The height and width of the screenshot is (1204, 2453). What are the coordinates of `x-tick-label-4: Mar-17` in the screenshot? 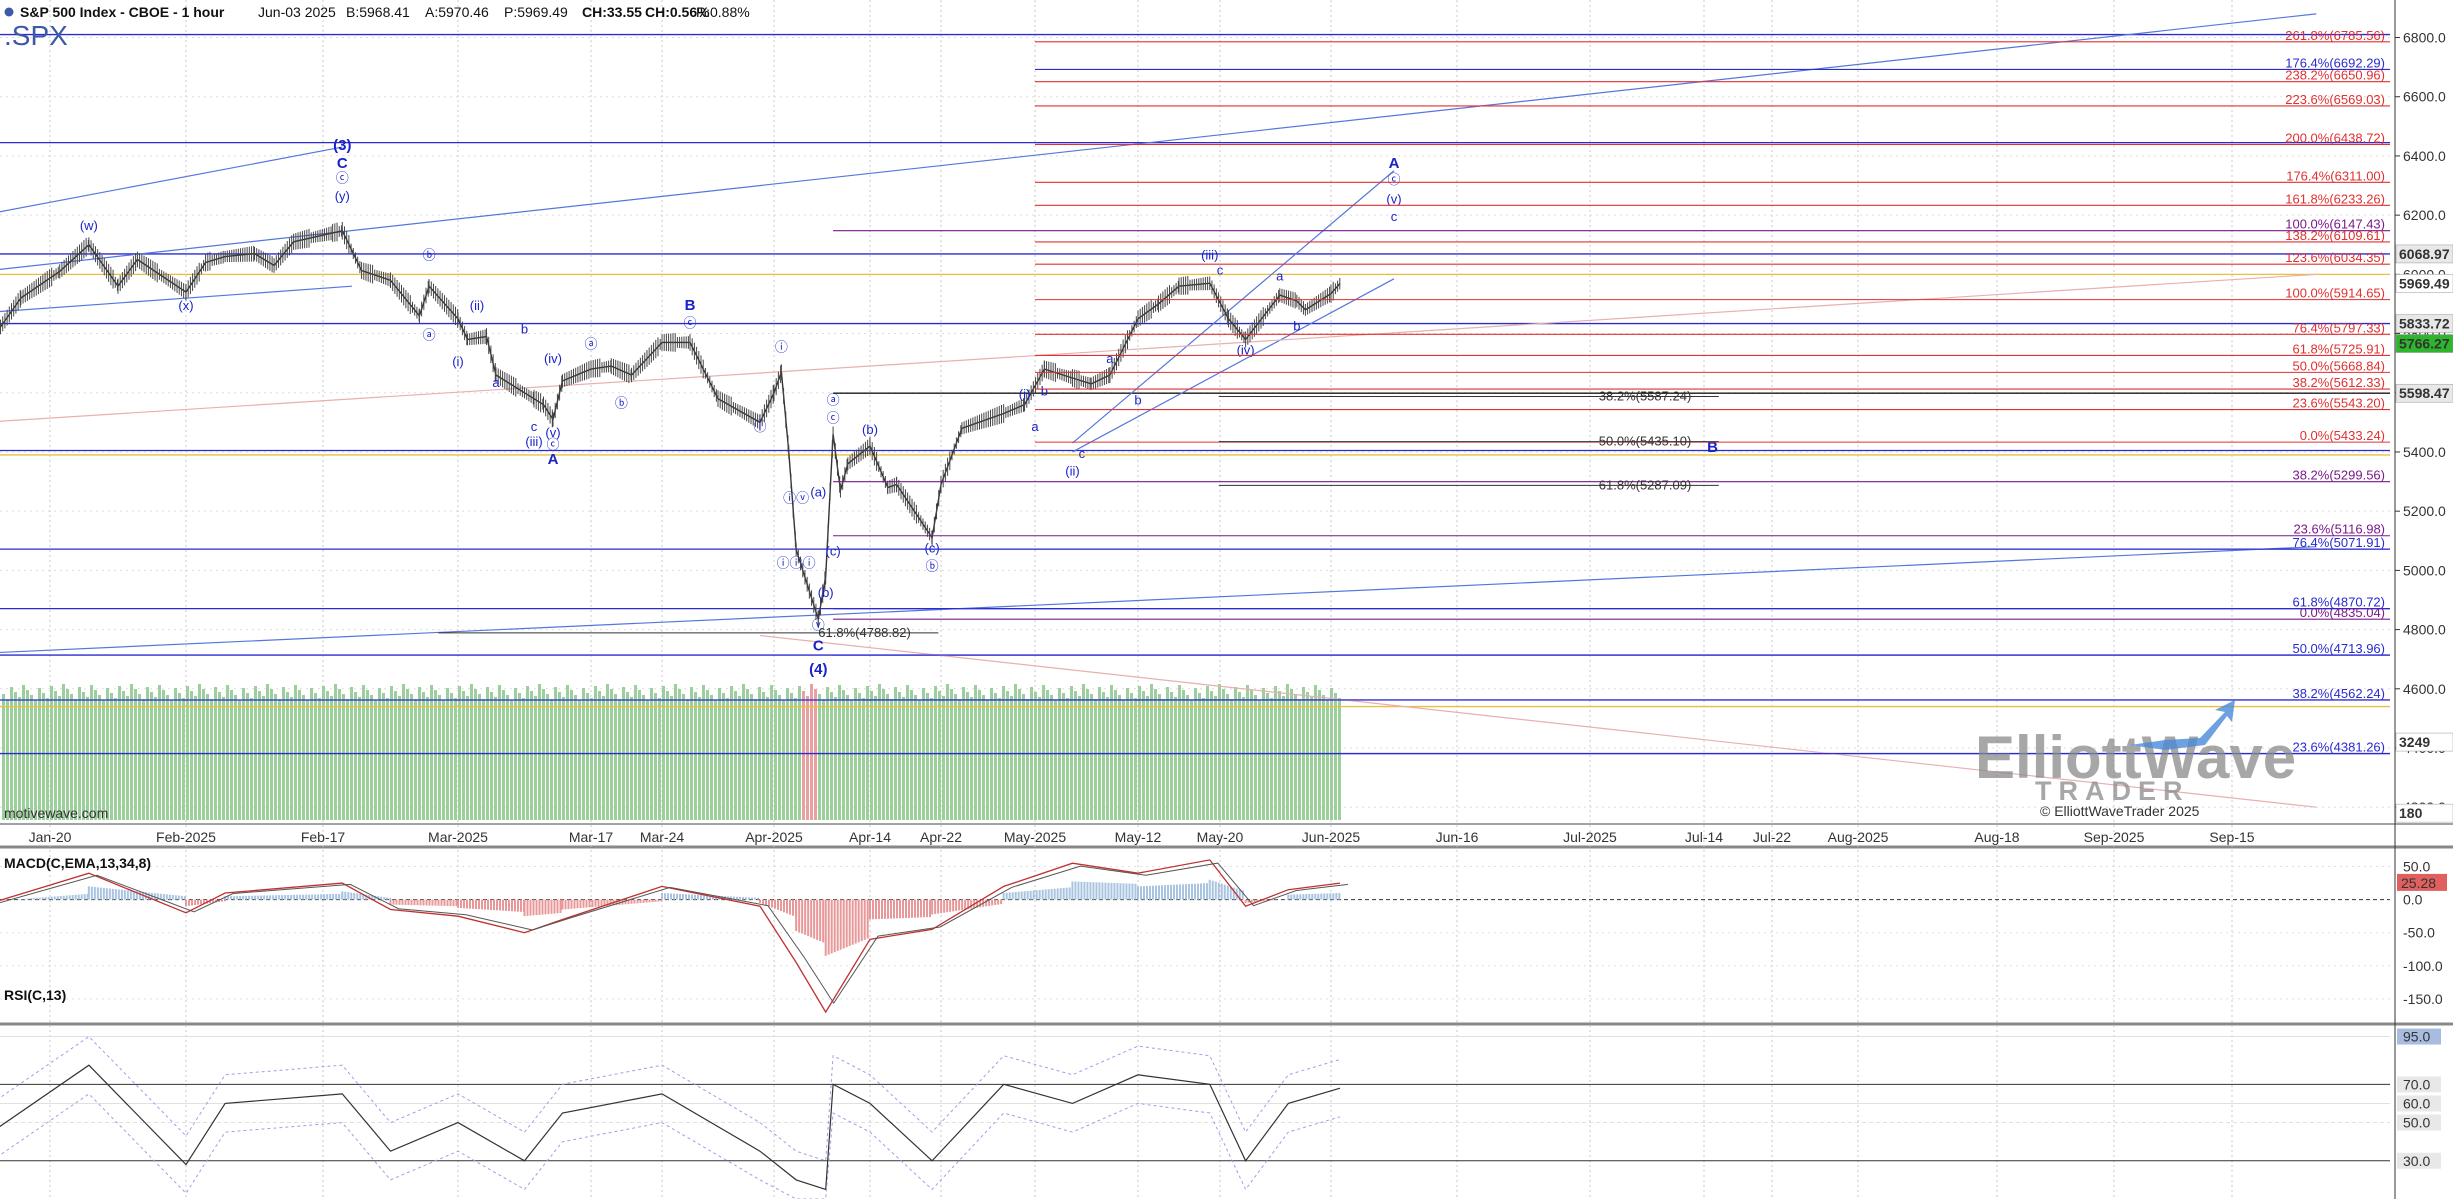 It's located at (591, 837).